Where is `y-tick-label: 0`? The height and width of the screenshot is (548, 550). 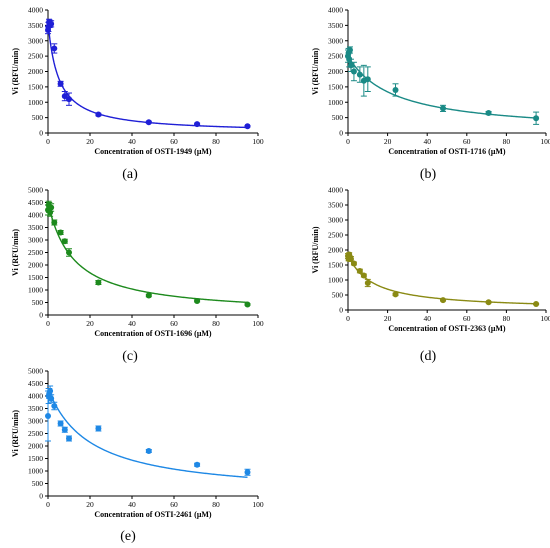
y-tick-label: 0 is located at coordinates (341, 310).